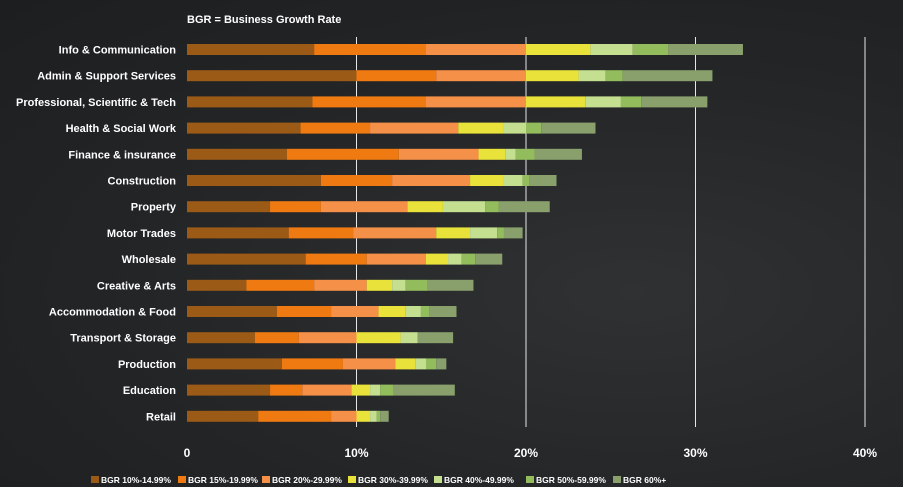  I want to click on x-tick-label: 10%, so click(356, 453).